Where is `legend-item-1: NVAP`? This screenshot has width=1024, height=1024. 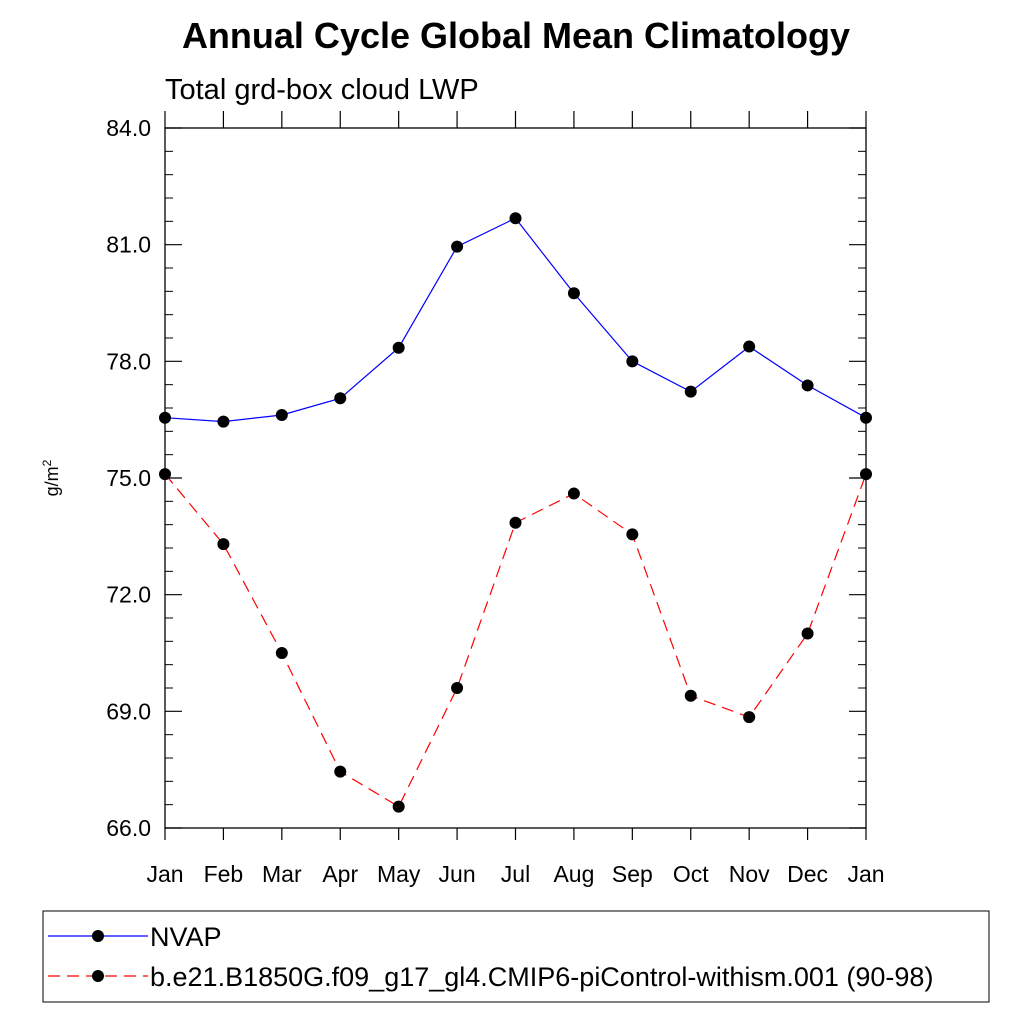 legend-item-1: NVAP is located at coordinates (135, 937).